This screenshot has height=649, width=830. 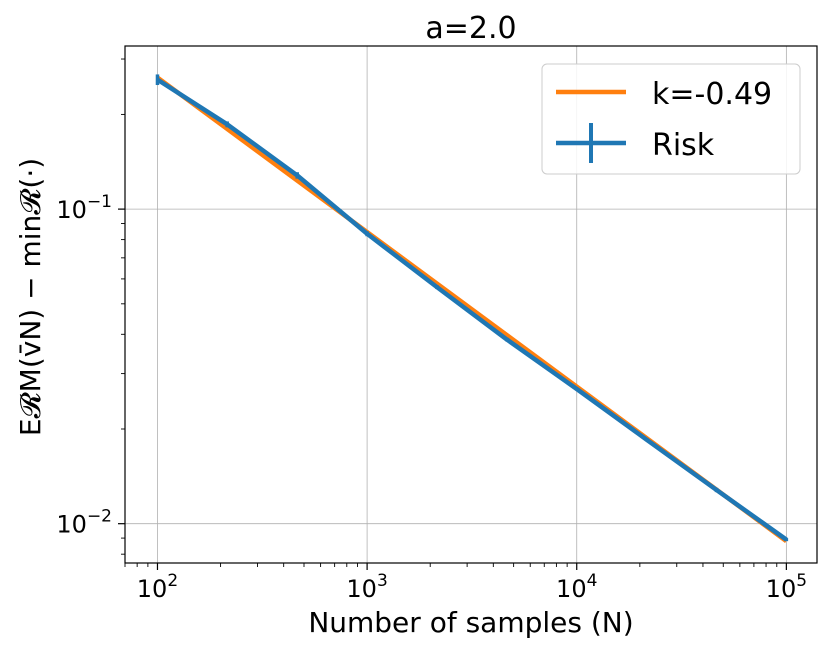 What do you see at coordinates (712, 94) in the screenshot?
I see `legend-label-0: k=-0.49` at bounding box center [712, 94].